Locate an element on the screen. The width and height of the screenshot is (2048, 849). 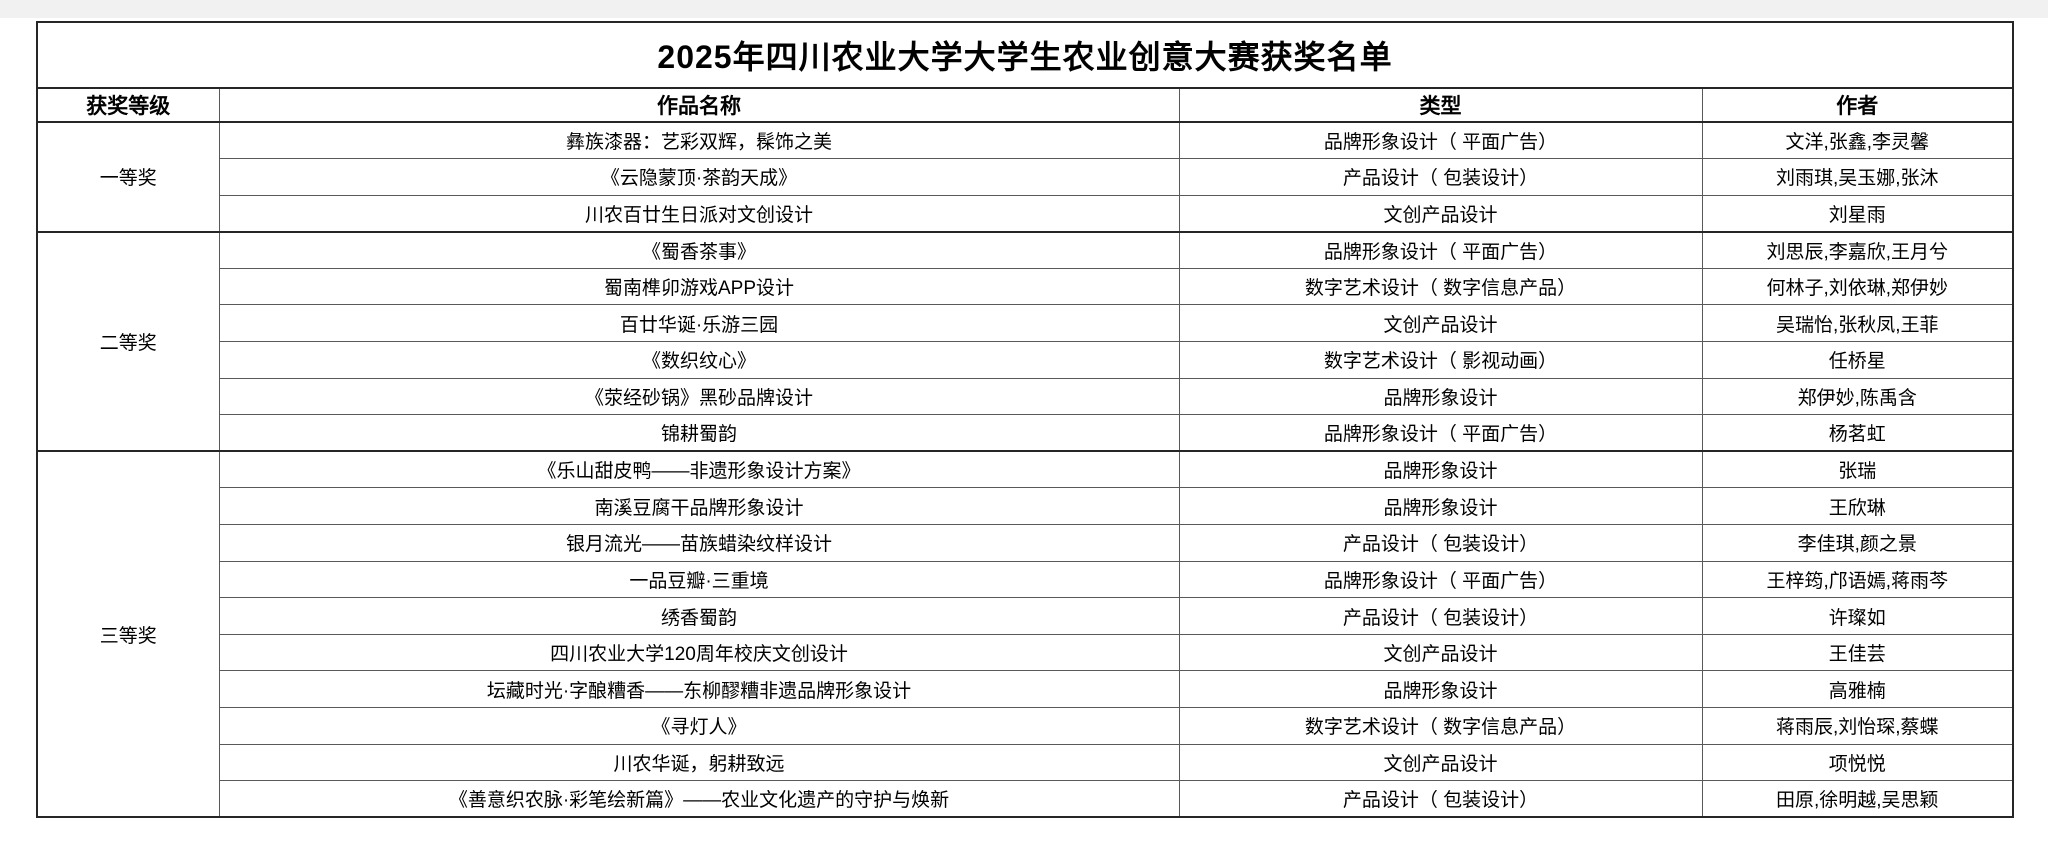
table-row: 百廿华诞·乐游三园 文创产品设计 吴瑞怡,张秋凤,王菲 is located at coordinates (1025, 323).